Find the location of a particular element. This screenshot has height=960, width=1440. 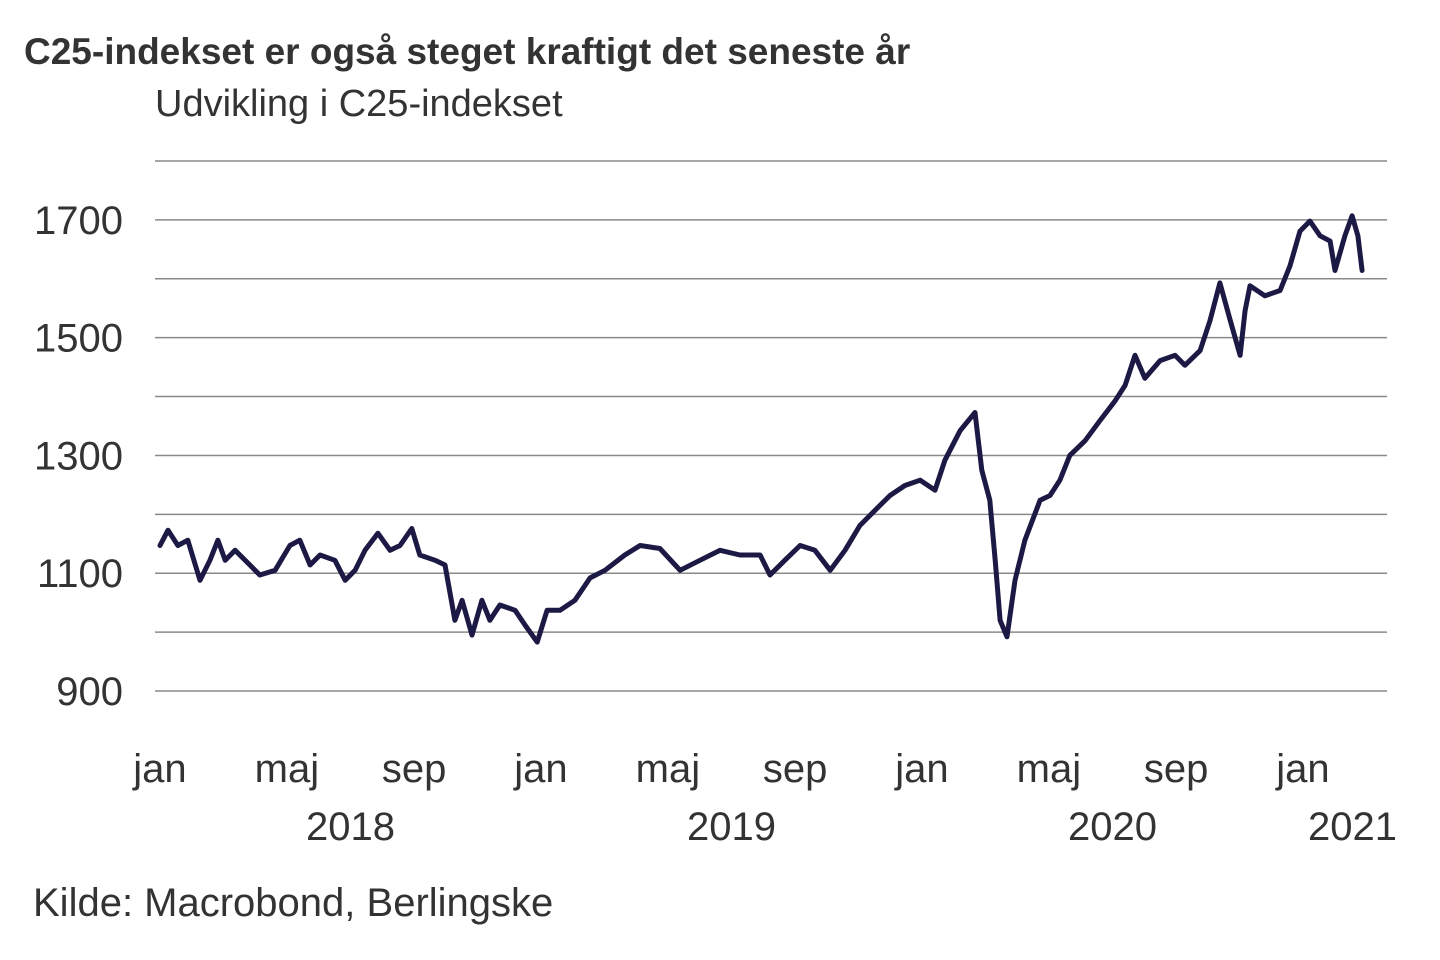

chart-subtitle: Udvikling i C25-indekset is located at coordinates (359, 104).